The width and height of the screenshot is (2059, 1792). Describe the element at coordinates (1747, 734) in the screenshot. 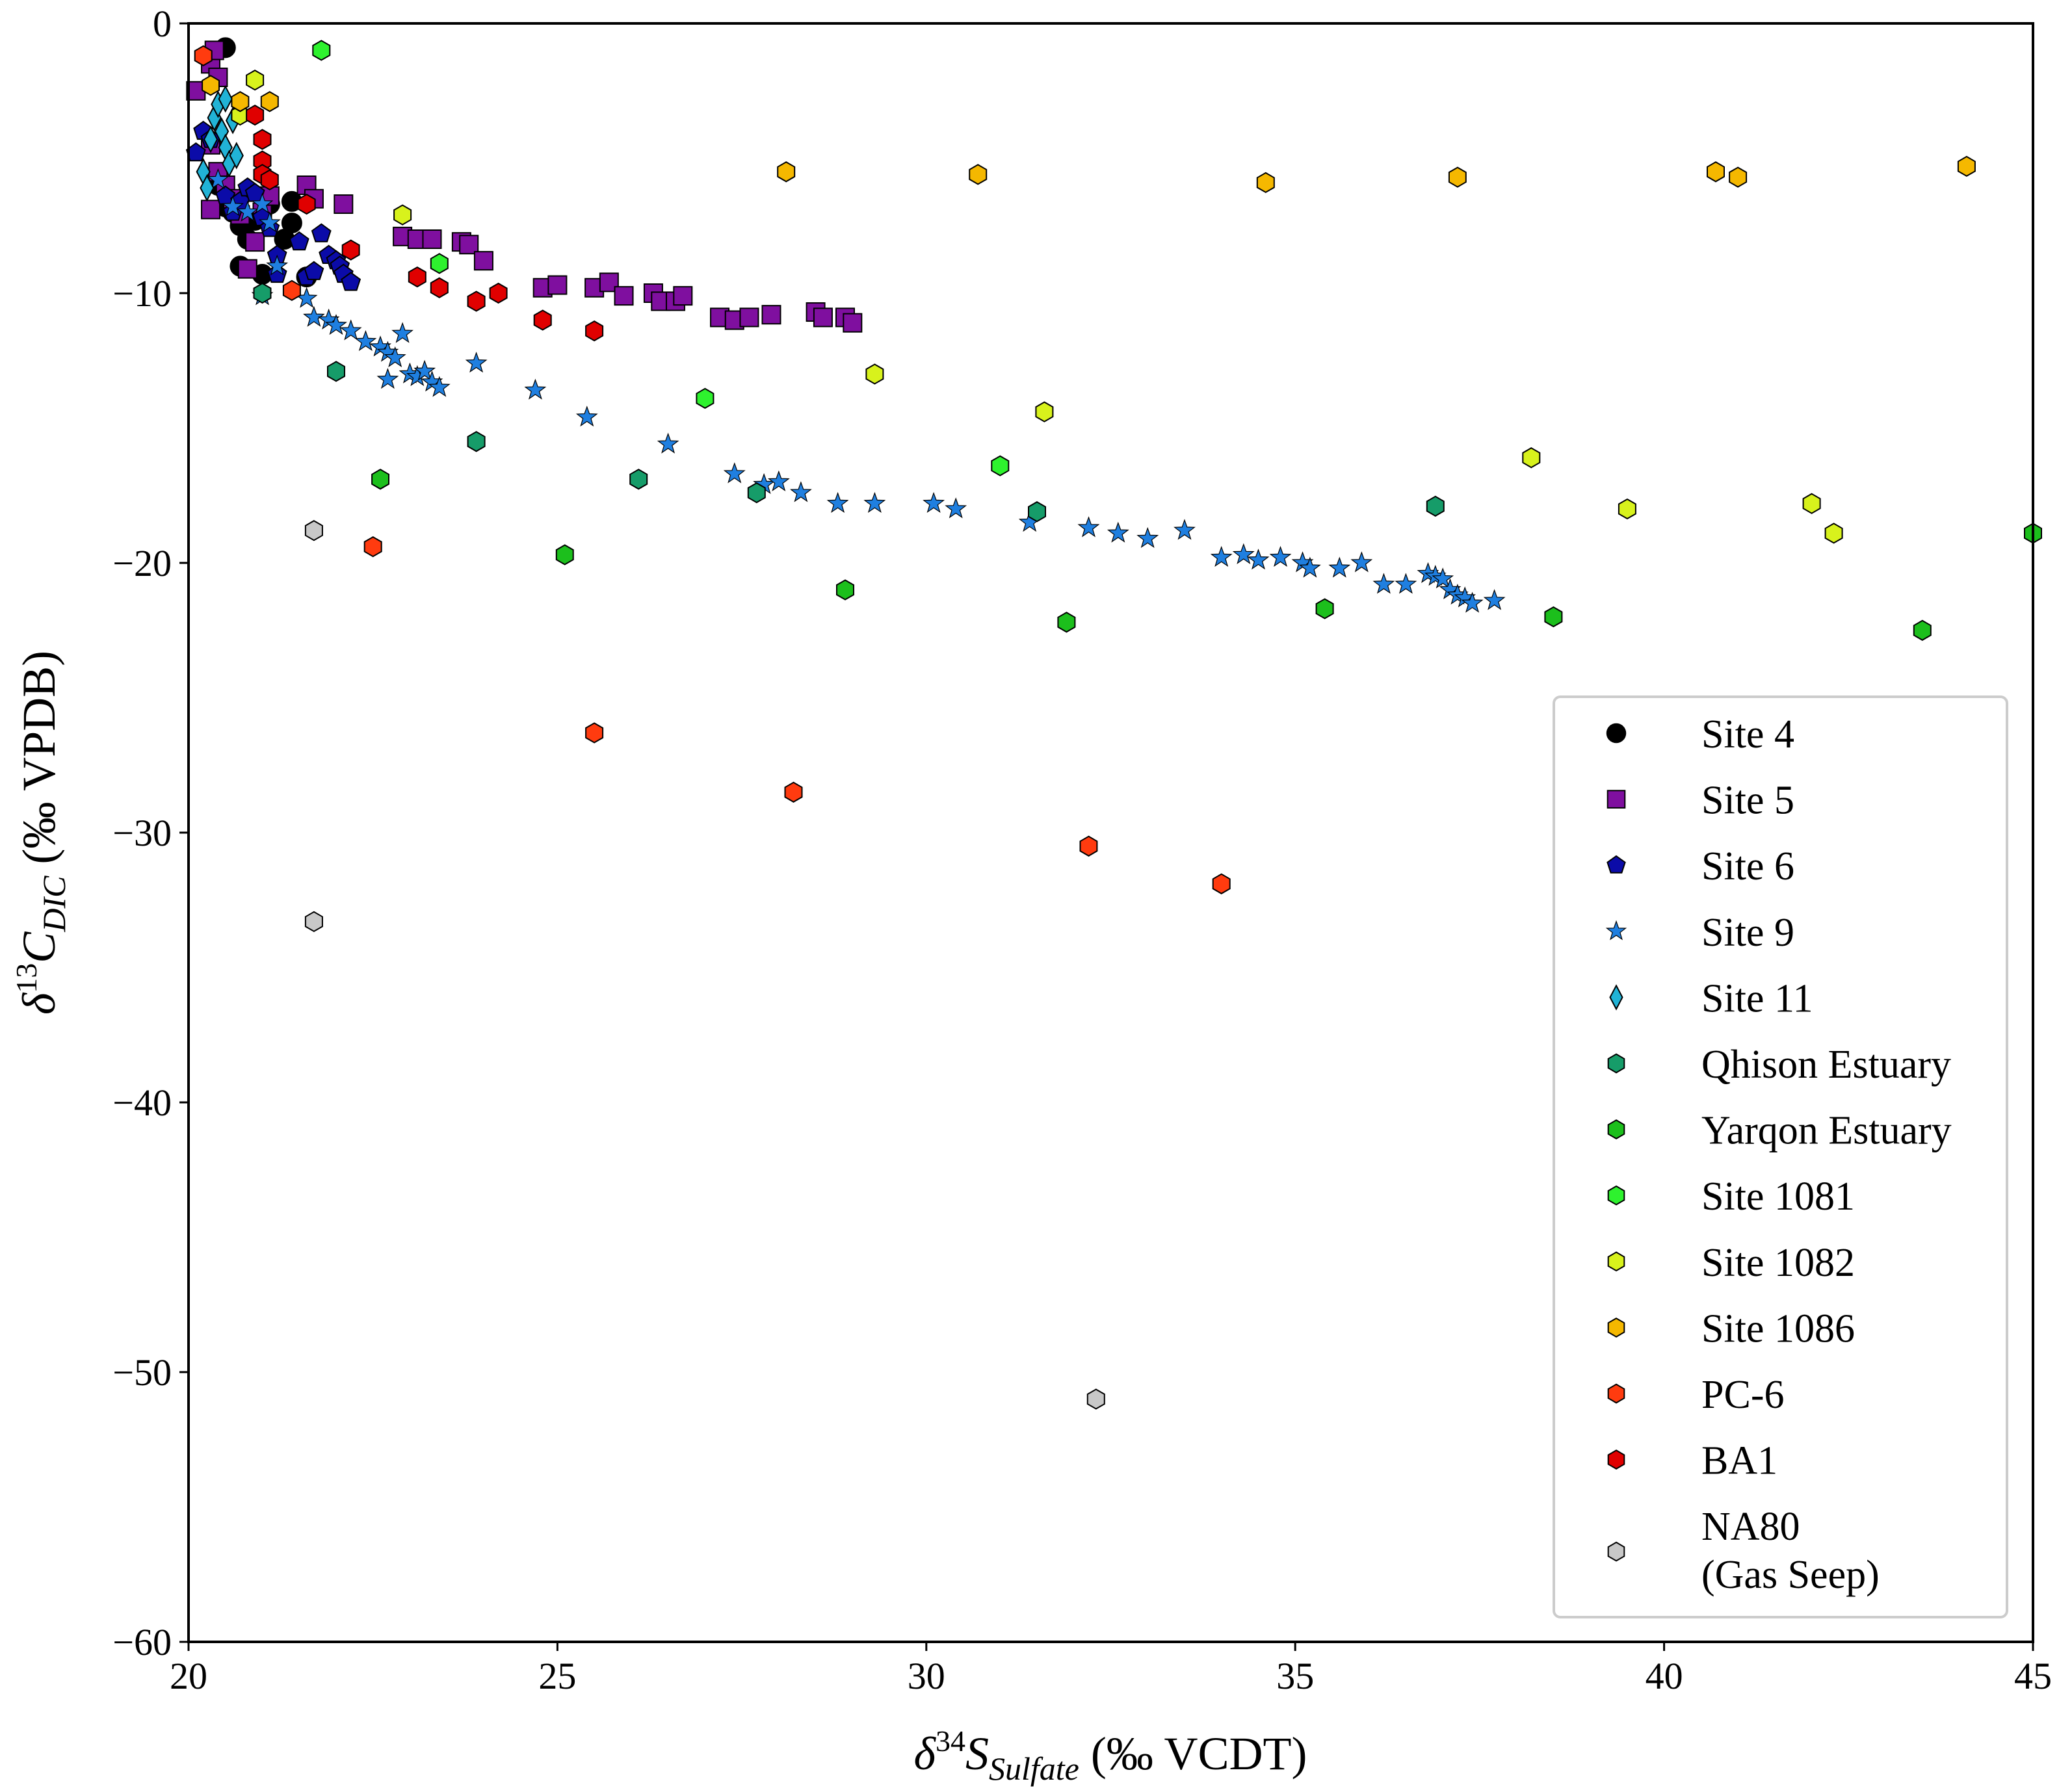

I see `legend-label-site-4: Site 4` at that location.